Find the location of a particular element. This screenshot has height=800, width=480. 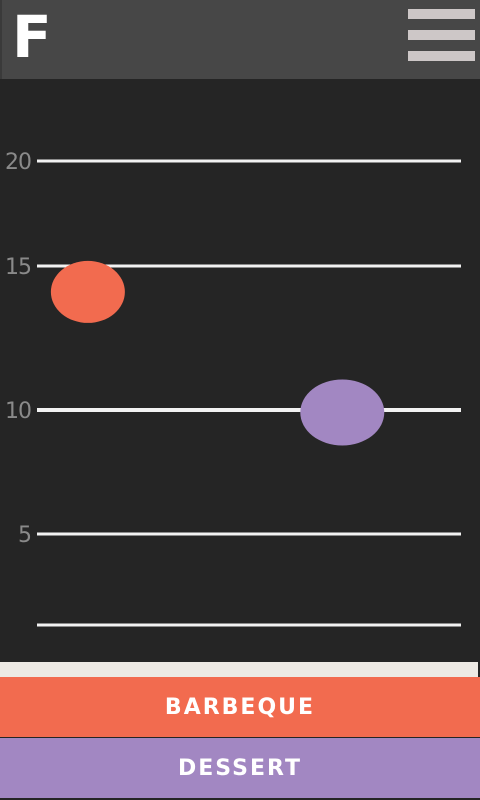

menu-bar-middle is located at coordinates (441, 35).